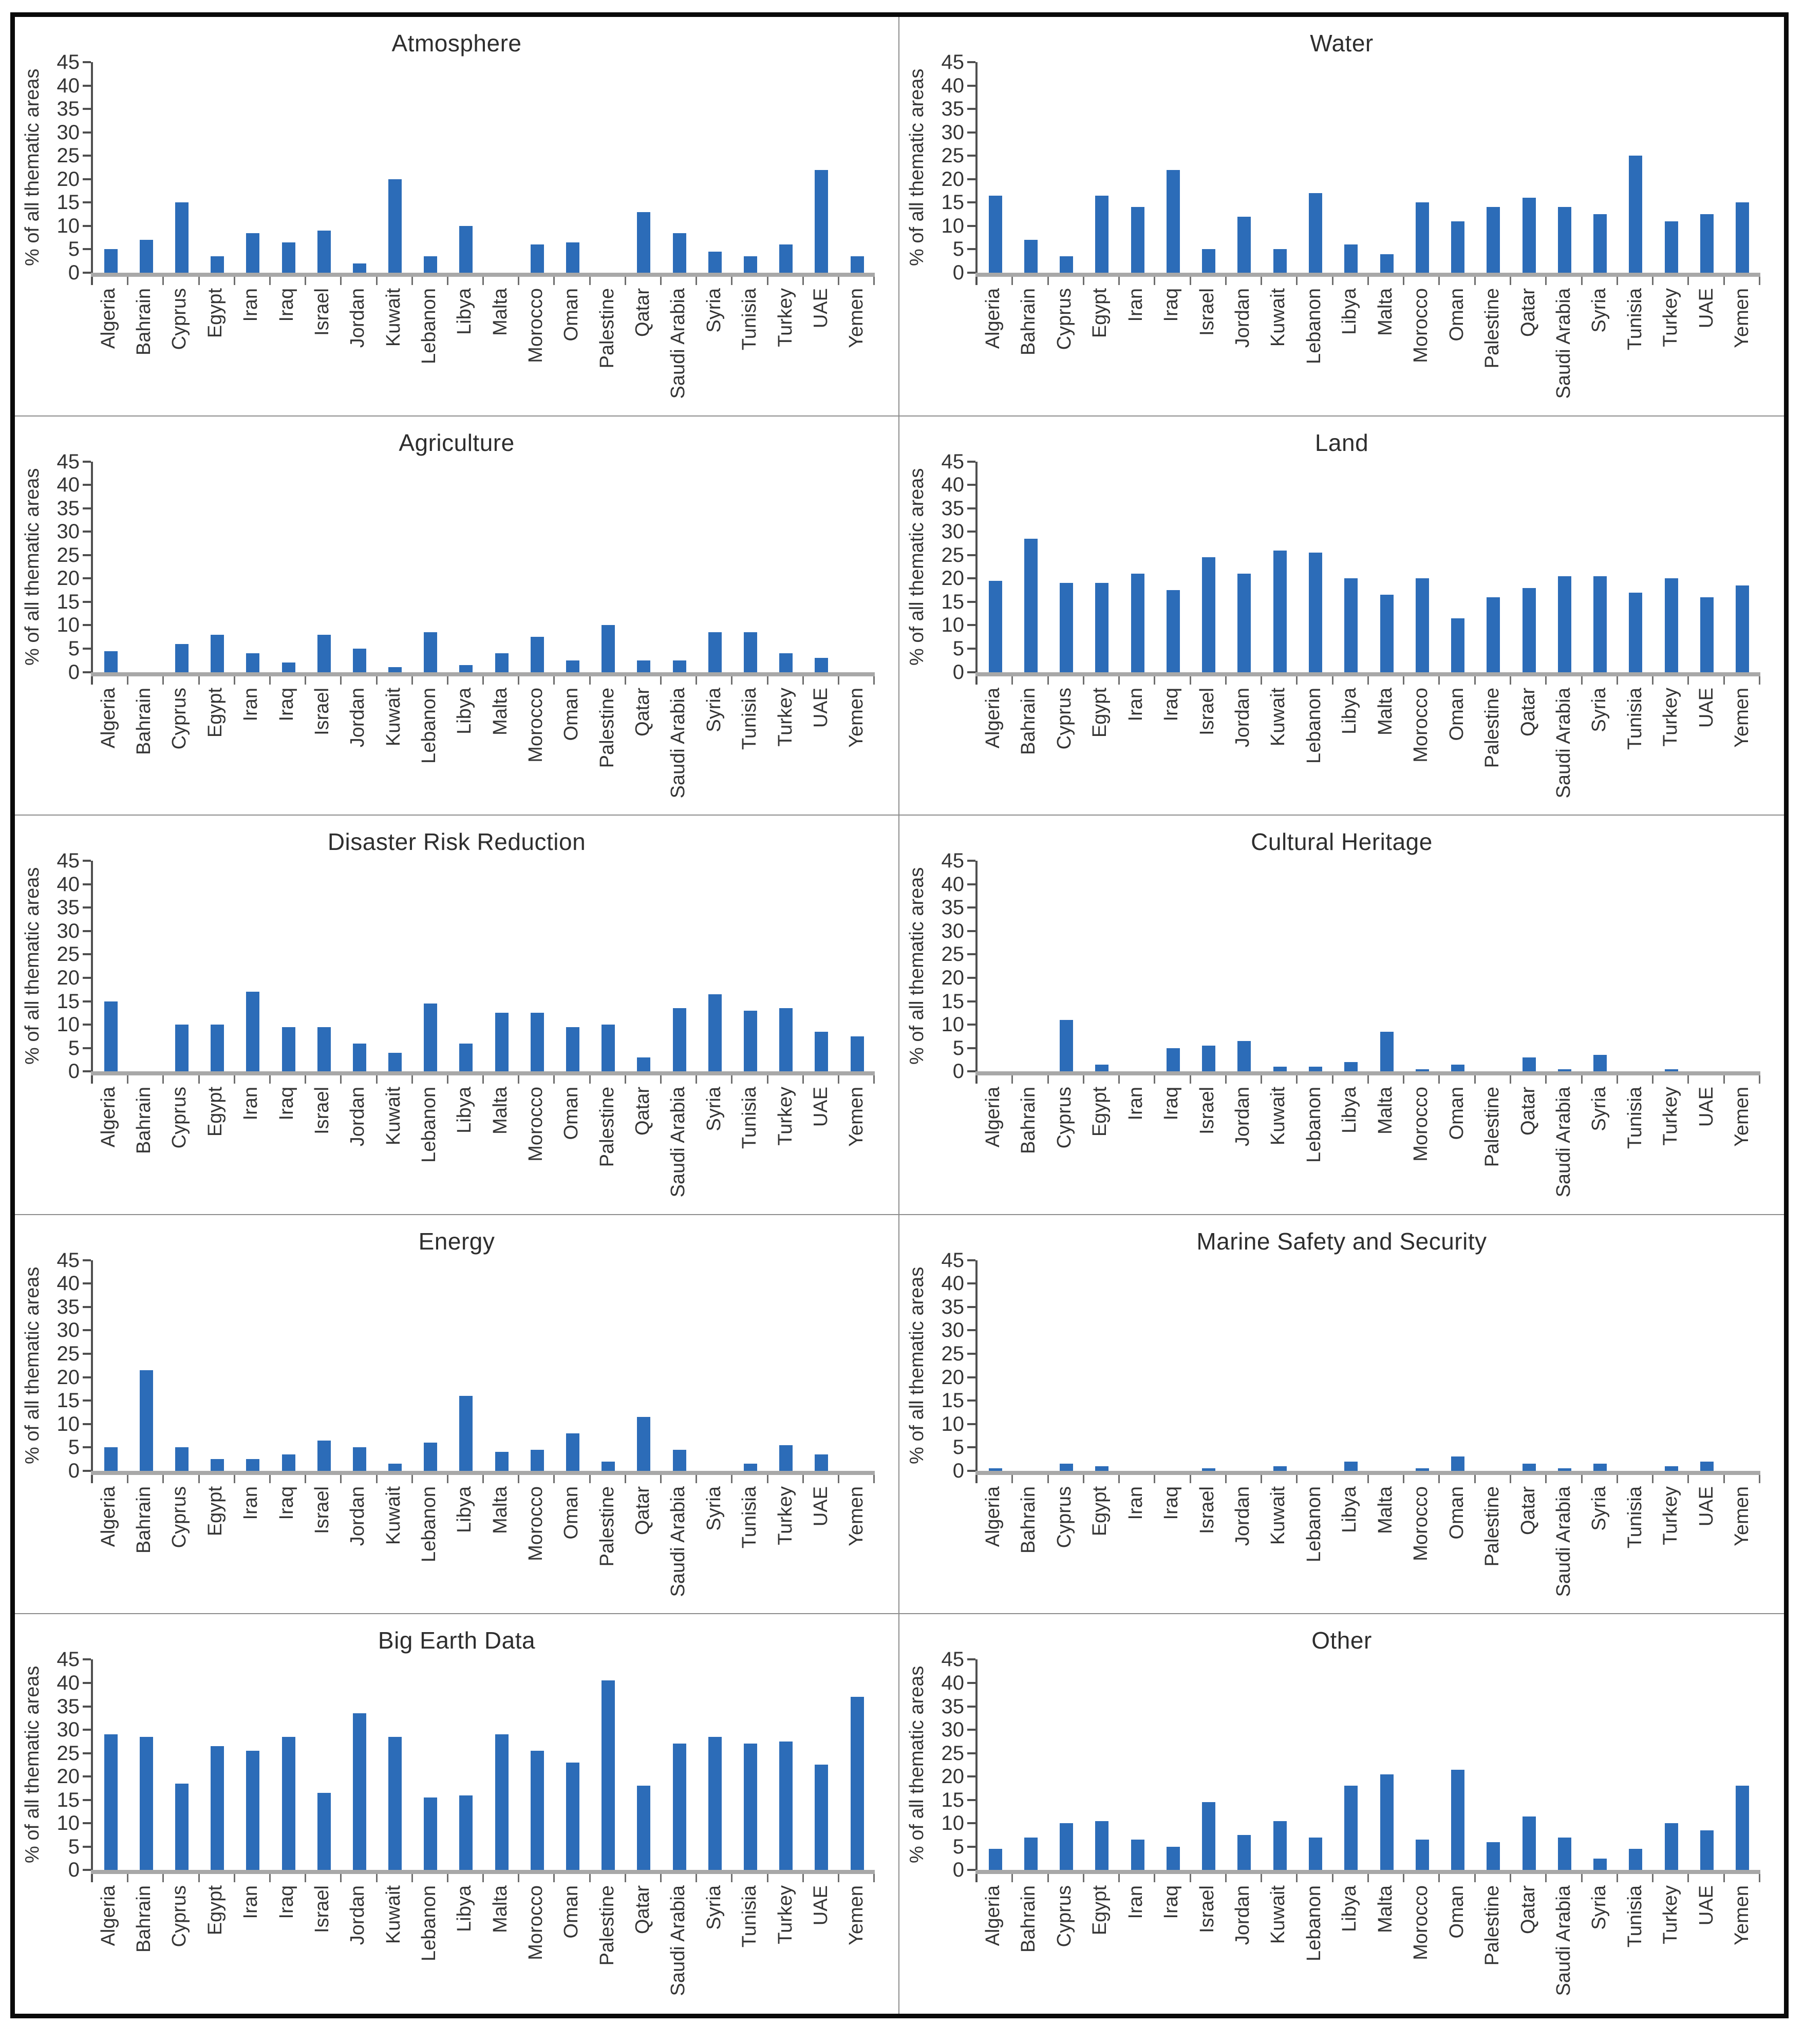  What do you see at coordinates (1564, 1550) in the screenshot?
I see `x-label-slot: Saudi Arabia` at bounding box center [1564, 1550].